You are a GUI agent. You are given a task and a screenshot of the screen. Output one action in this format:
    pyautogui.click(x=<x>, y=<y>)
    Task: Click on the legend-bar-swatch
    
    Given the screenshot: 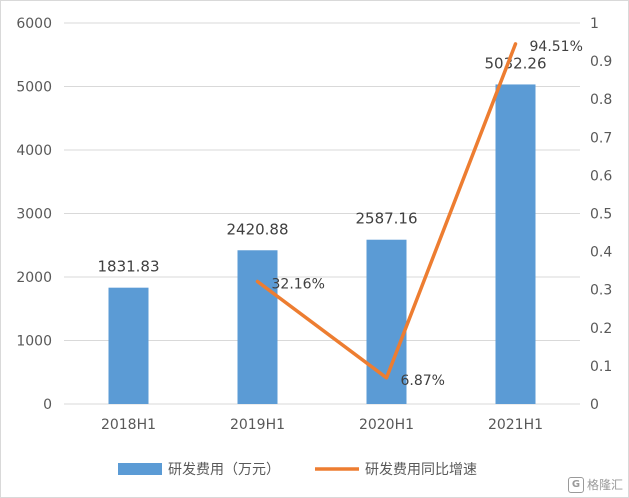 What is the action you would take?
    pyautogui.click(x=140, y=469)
    